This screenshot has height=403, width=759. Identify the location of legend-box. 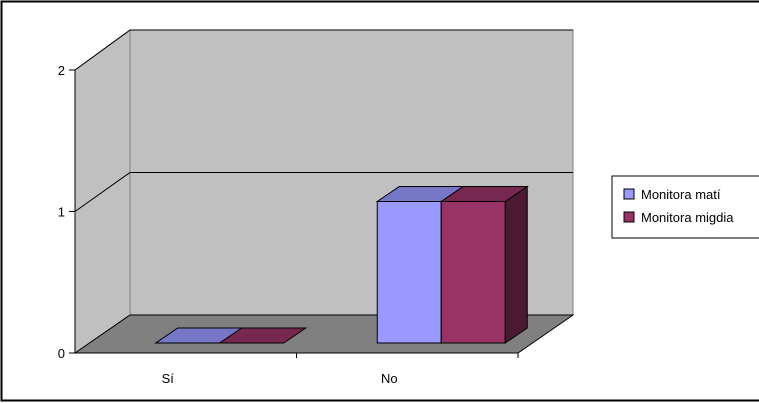
(685, 207).